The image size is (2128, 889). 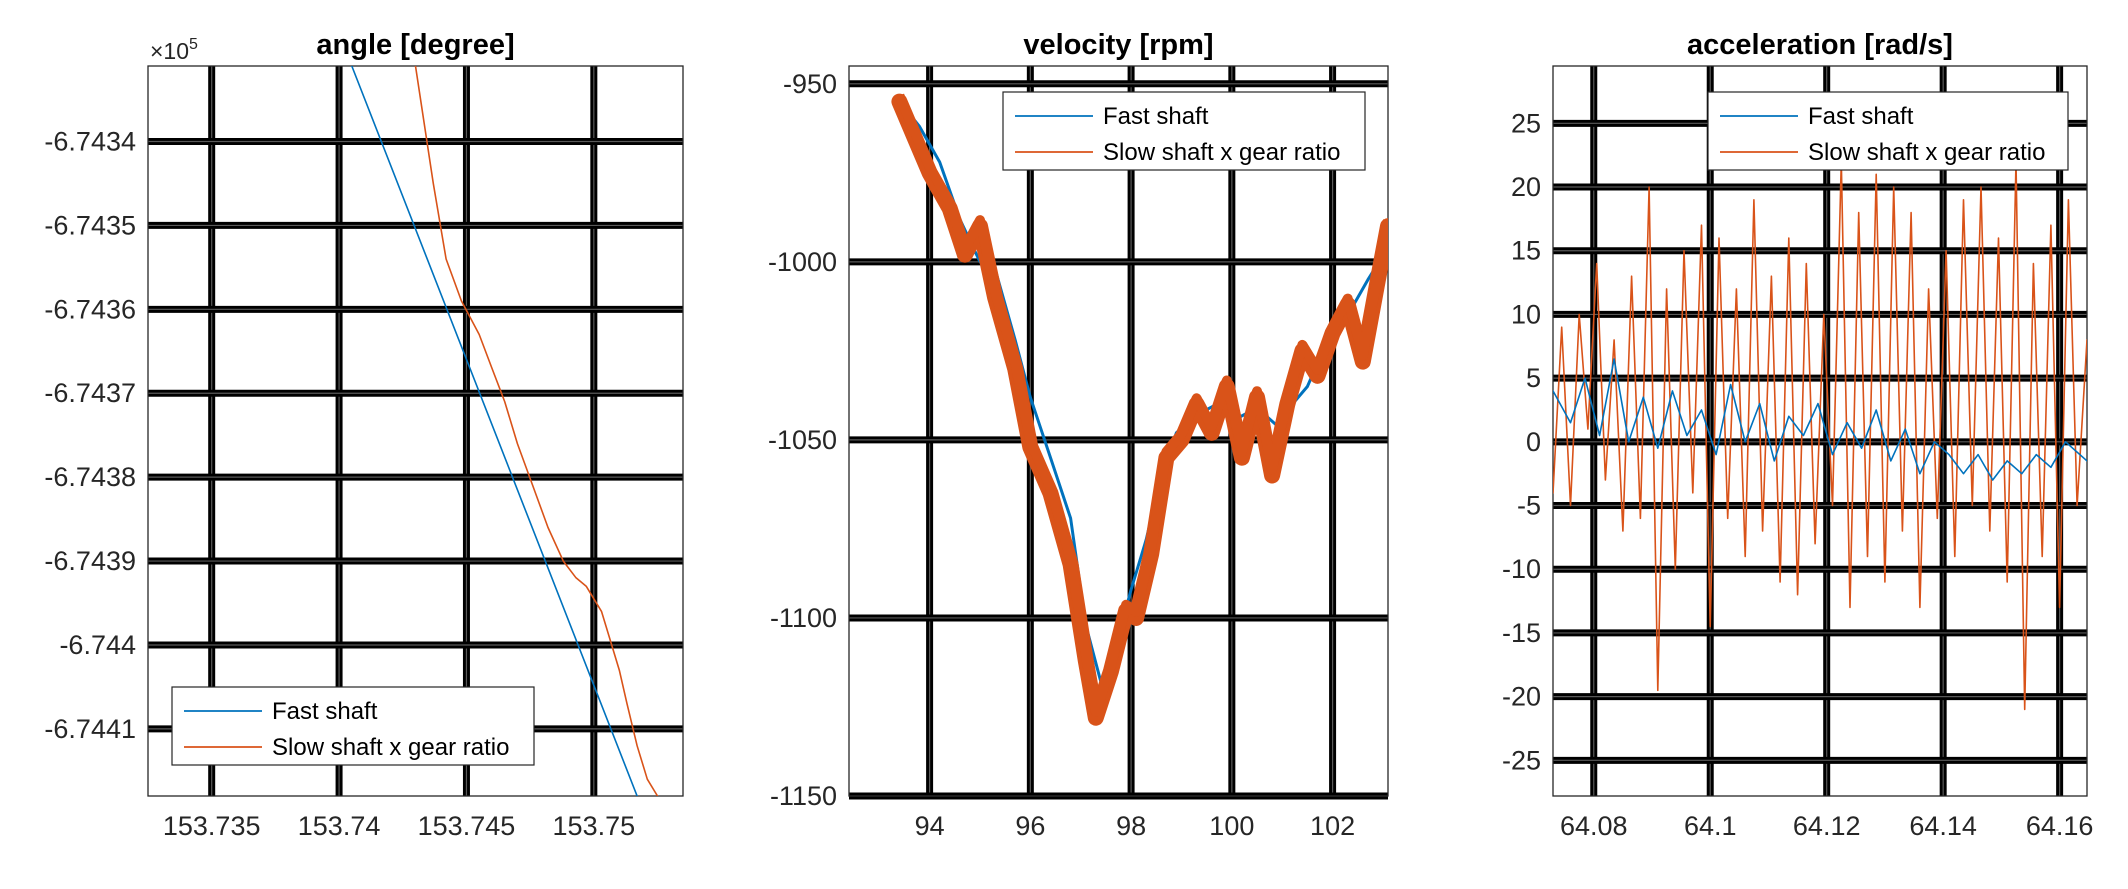 I want to click on angle-x-tick-label: 153.74, so click(x=339, y=826).